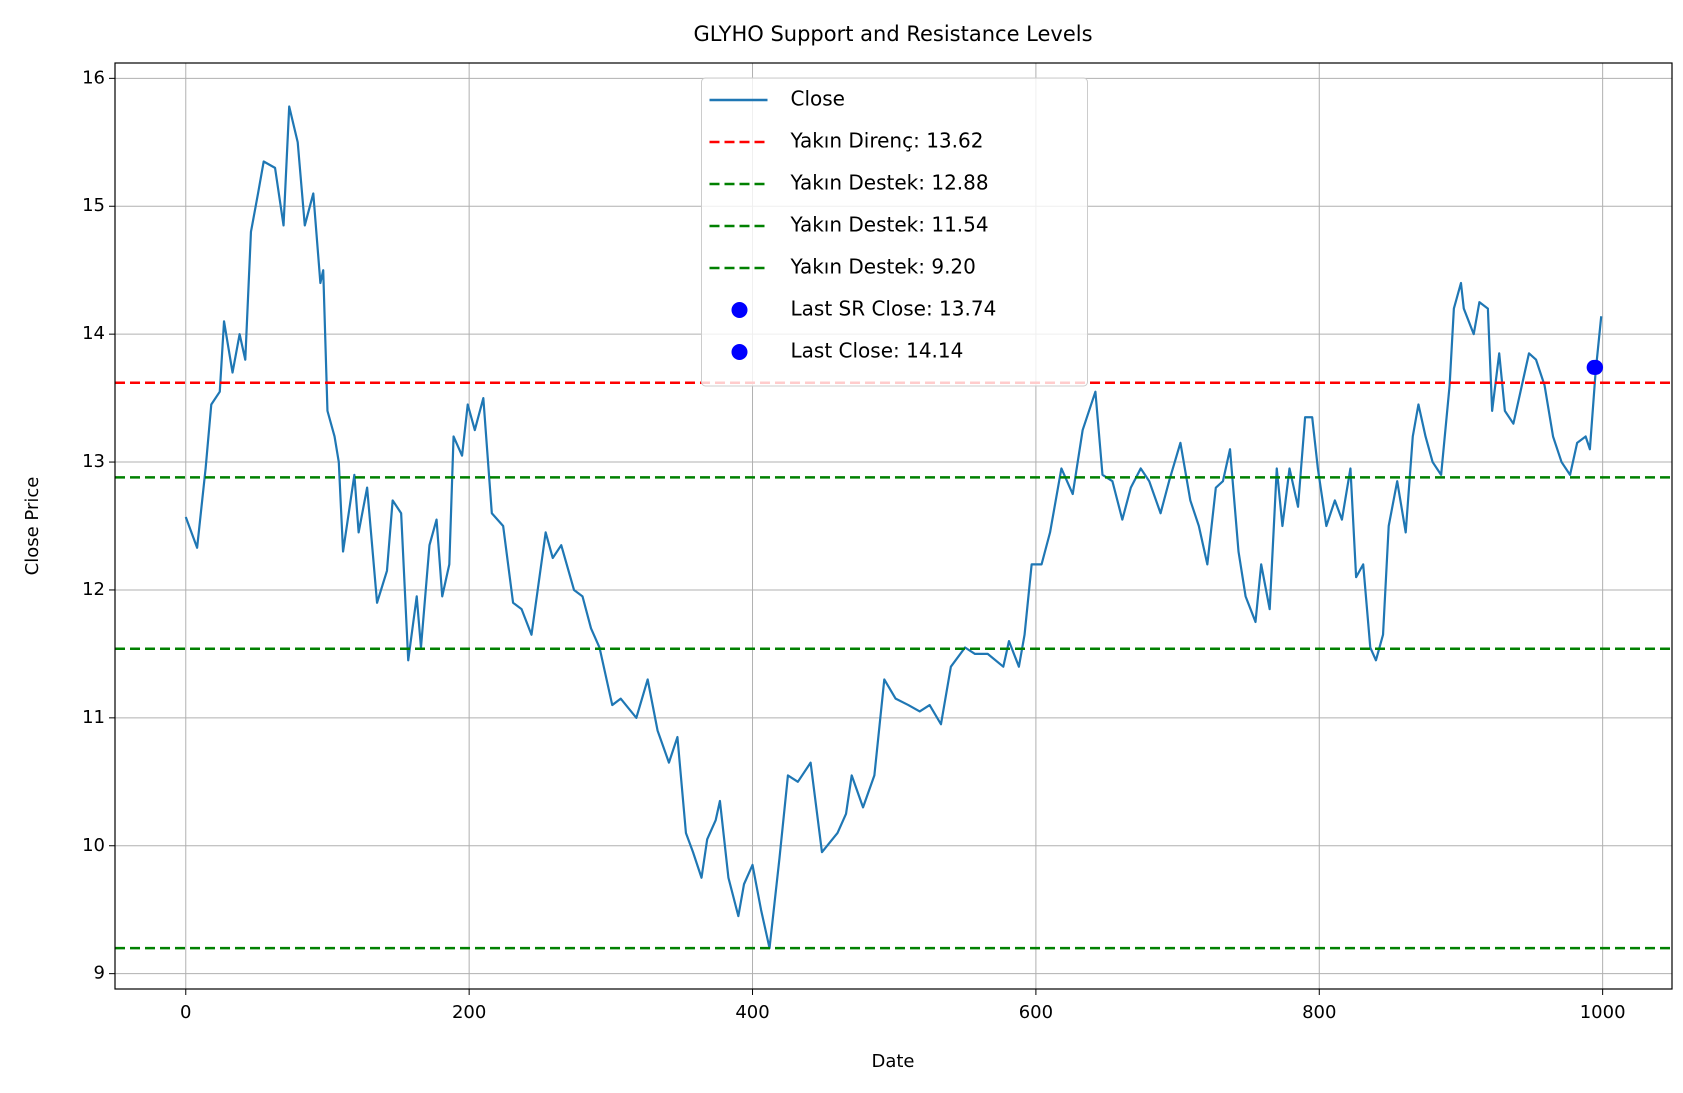 This screenshot has height=1093, width=1683. Describe the element at coordinates (93, 845) in the screenshot. I see `y-tick-label: 10` at that location.